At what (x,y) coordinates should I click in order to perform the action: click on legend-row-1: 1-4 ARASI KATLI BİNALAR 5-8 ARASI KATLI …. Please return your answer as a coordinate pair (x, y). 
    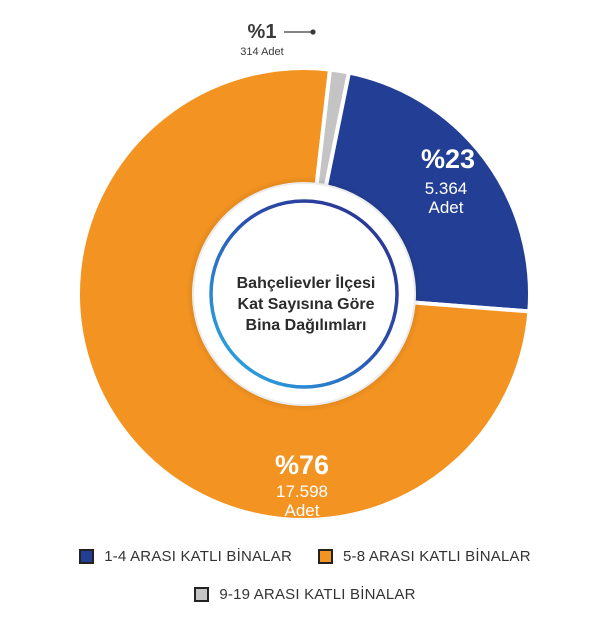
    Looking at the image, I should click on (305, 556).